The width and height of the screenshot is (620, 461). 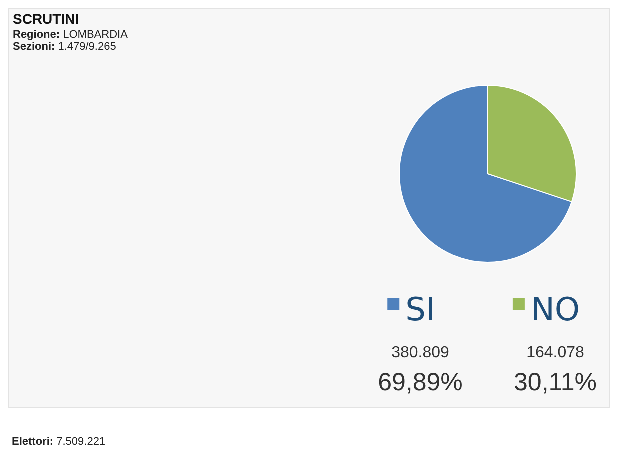 I want to click on text: Elettori: 7.509.221, so click(x=59, y=442).